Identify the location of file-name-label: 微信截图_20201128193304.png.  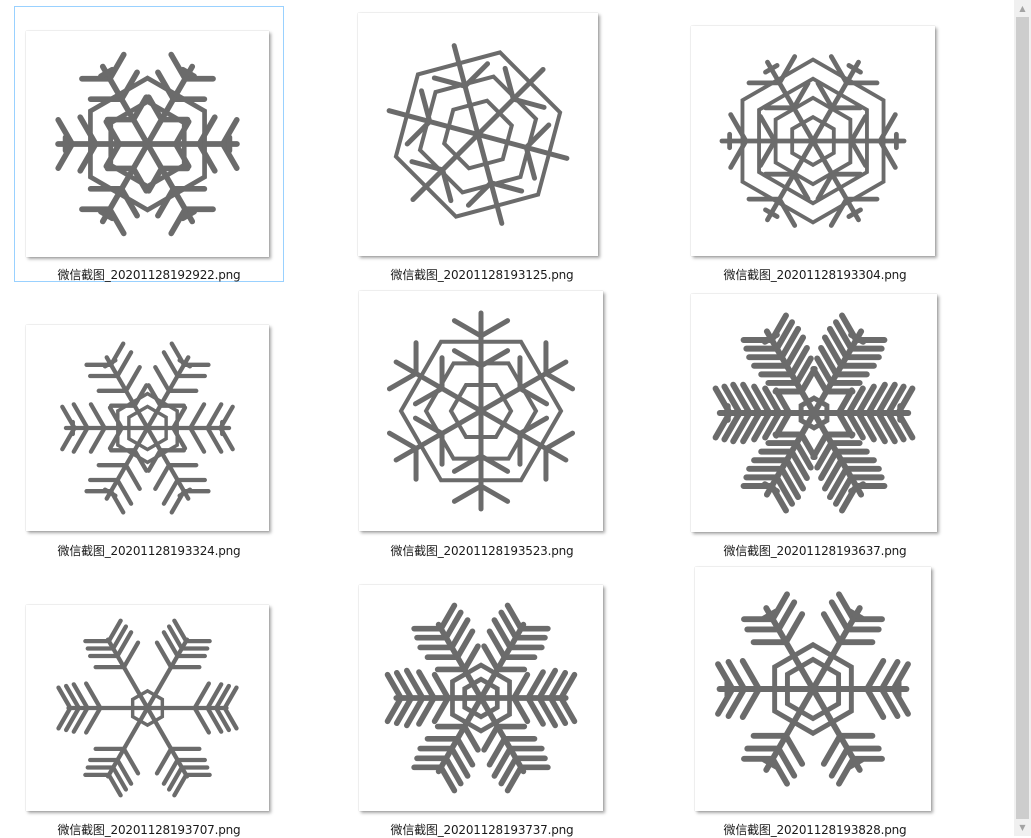
(815, 275).